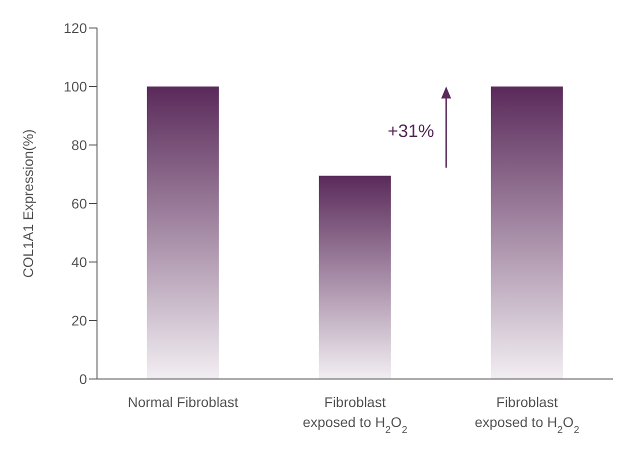 This screenshot has width=631, height=474. I want to click on y-tick-label: 20, so click(79, 320).